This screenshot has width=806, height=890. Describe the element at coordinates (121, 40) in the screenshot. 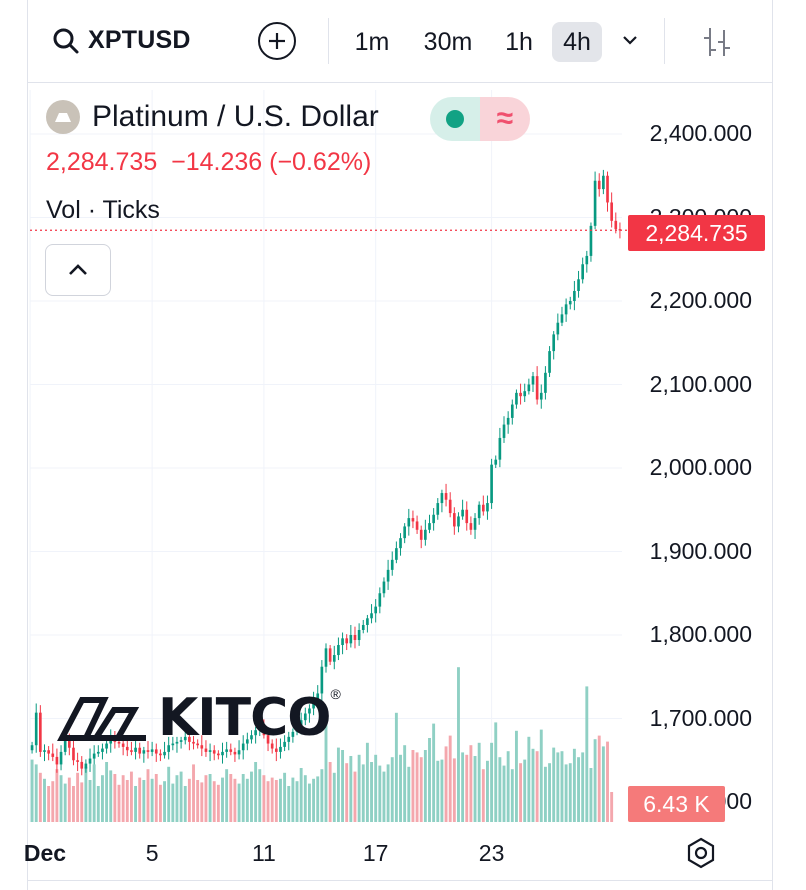

I see `symbol-search: XPTUSD` at that location.